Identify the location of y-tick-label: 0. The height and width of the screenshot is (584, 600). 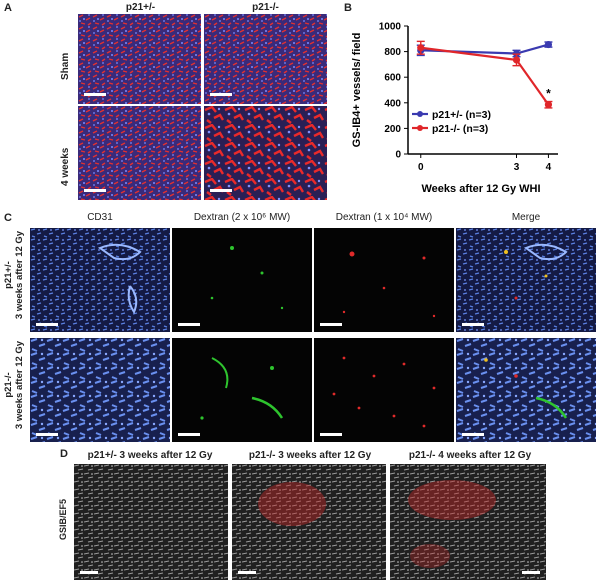
(398, 155).